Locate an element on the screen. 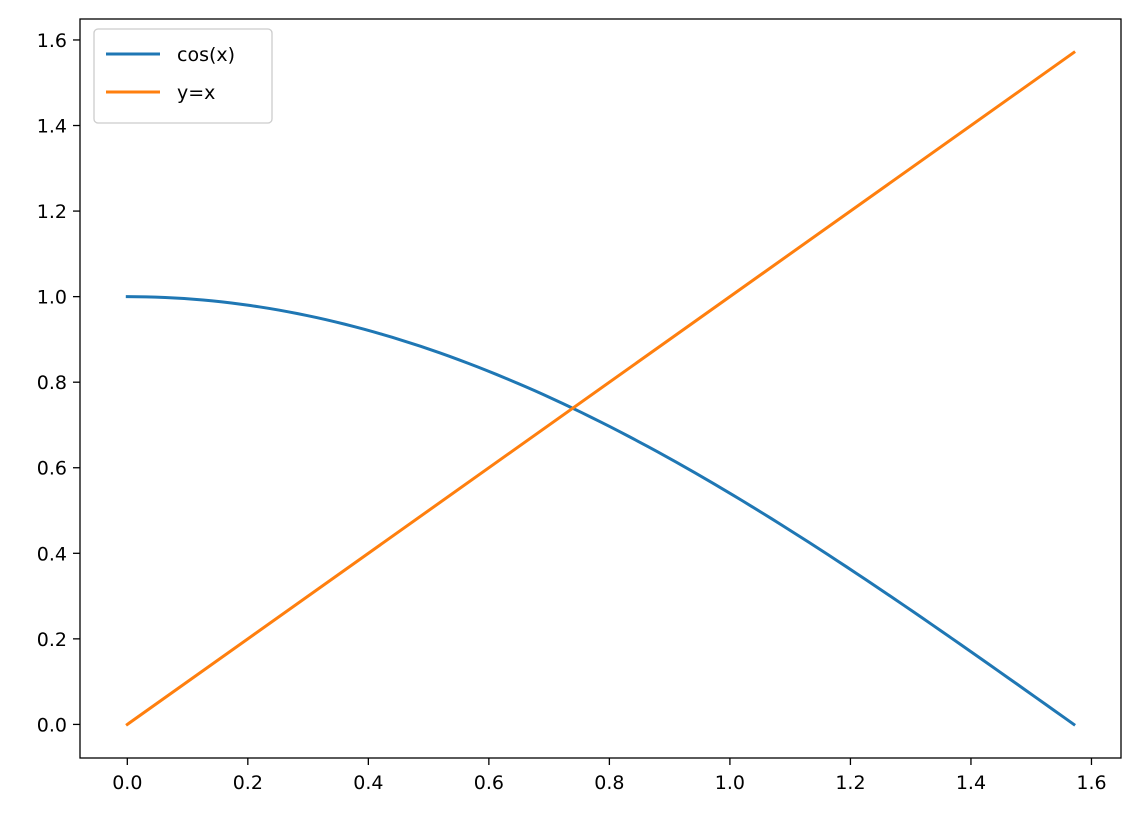 The height and width of the screenshot is (822, 1141). x-axis: 0.0 0.2 0.4 0.6 0.8 1.0 1.2 1.4 1.6 is located at coordinates (609, 776).